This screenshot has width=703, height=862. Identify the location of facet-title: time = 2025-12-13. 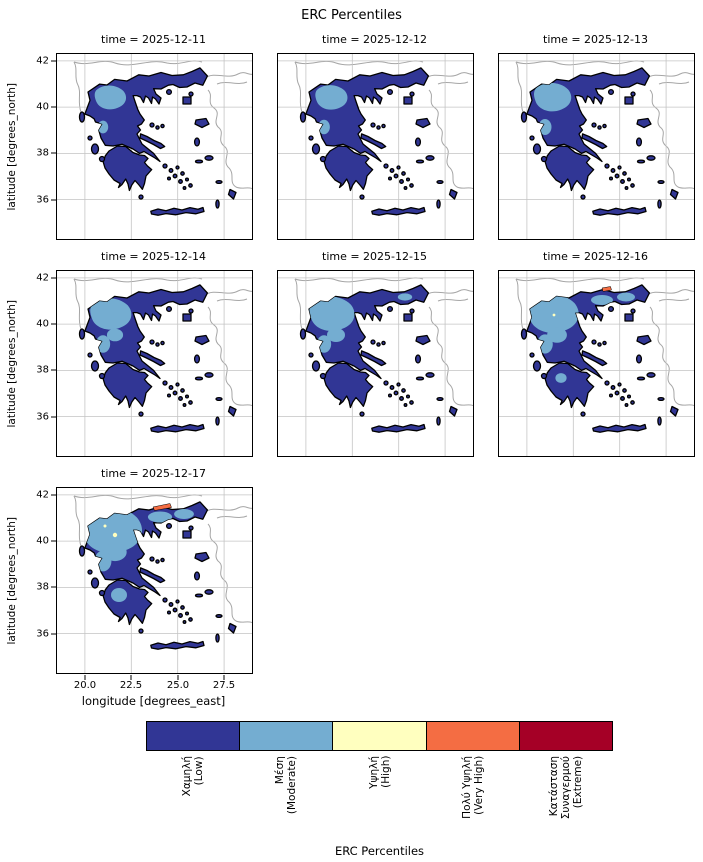
(595, 39).